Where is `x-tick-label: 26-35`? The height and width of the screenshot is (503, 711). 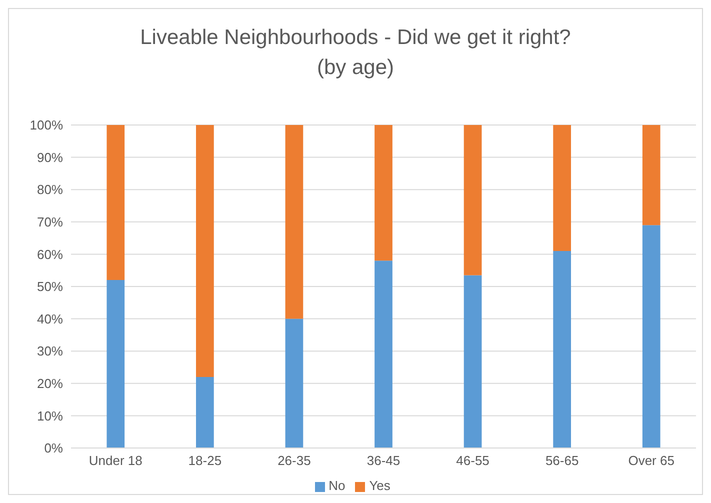
x-tick-label: 26-35 is located at coordinates (294, 460).